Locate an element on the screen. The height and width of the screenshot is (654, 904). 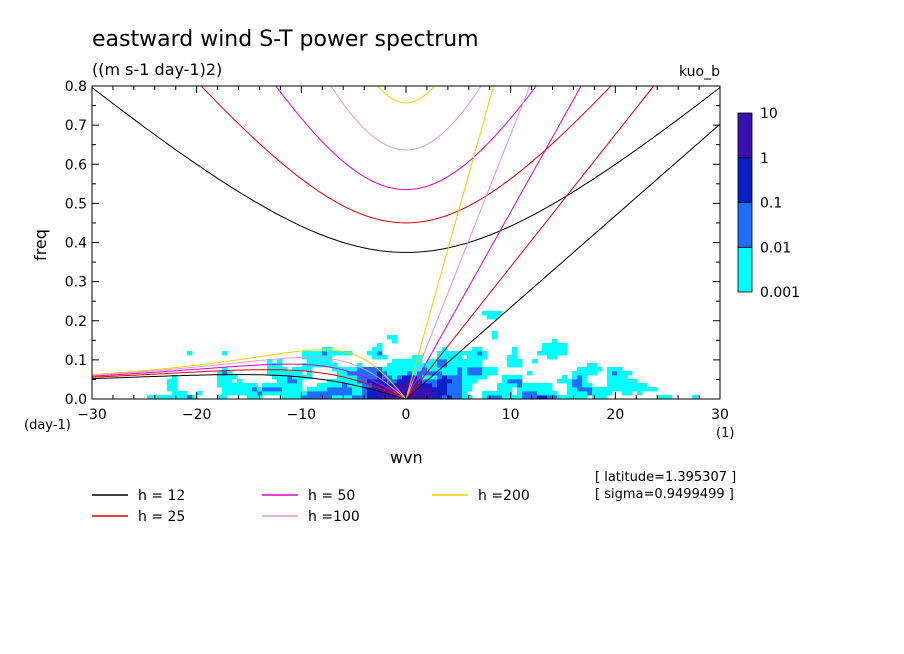
legend-label: h = 50 is located at coordinates (331, 496).